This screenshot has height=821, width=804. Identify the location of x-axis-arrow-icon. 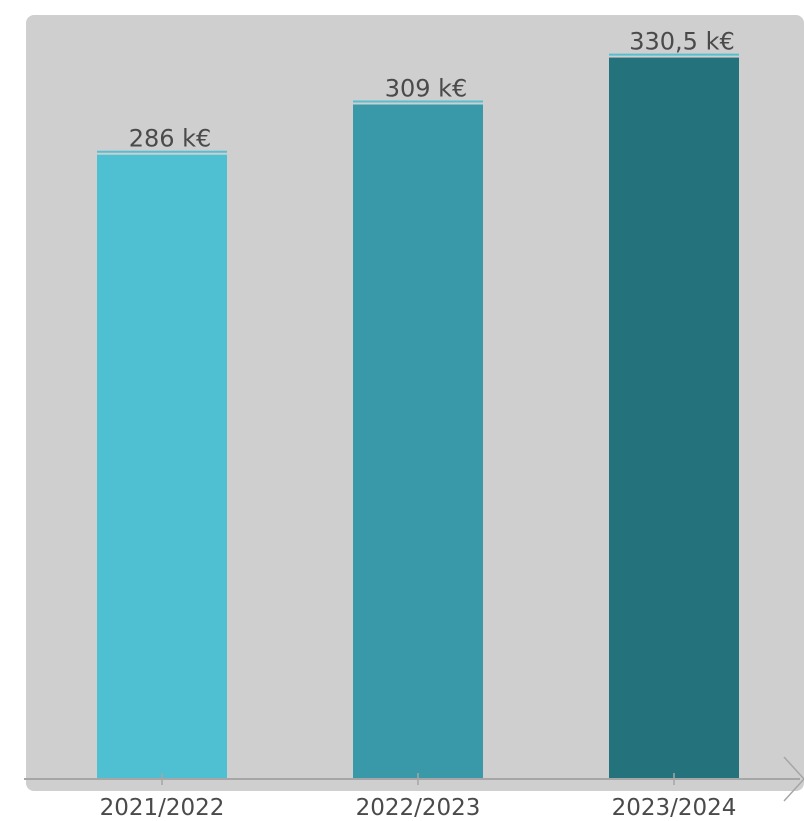
(793, 779).